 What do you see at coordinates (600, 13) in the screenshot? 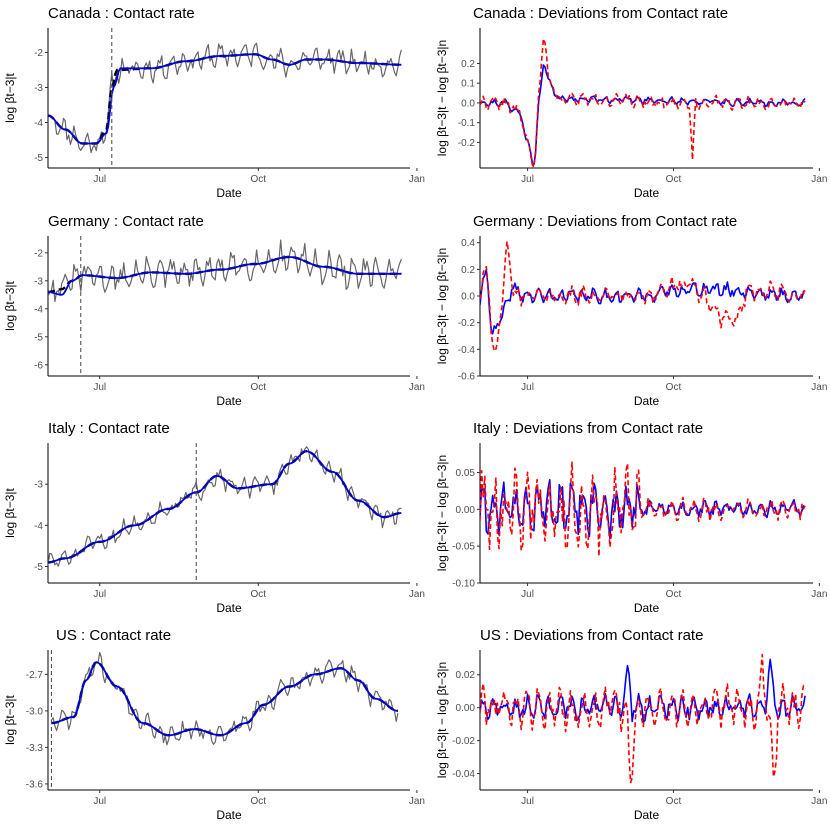
I see `panel-title: Canada : Deviations from Contact rate` at bounding box center [600, 13].